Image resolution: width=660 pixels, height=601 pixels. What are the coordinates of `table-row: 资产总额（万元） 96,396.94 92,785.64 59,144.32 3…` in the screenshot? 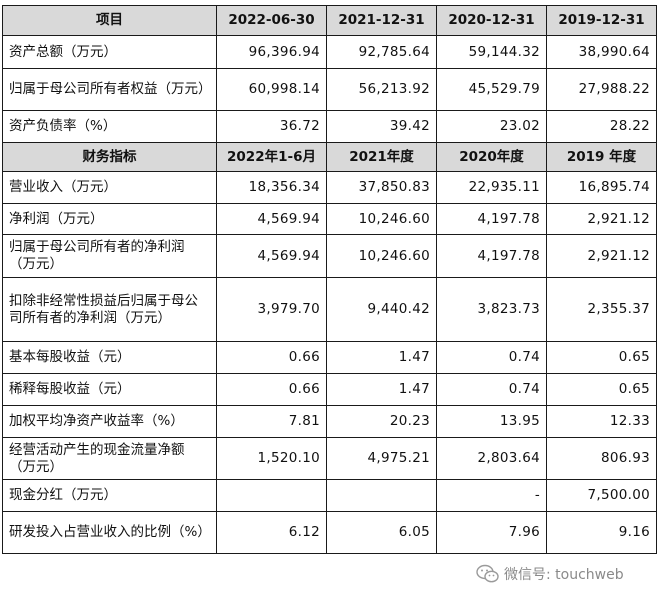 It's located at (329, 52).